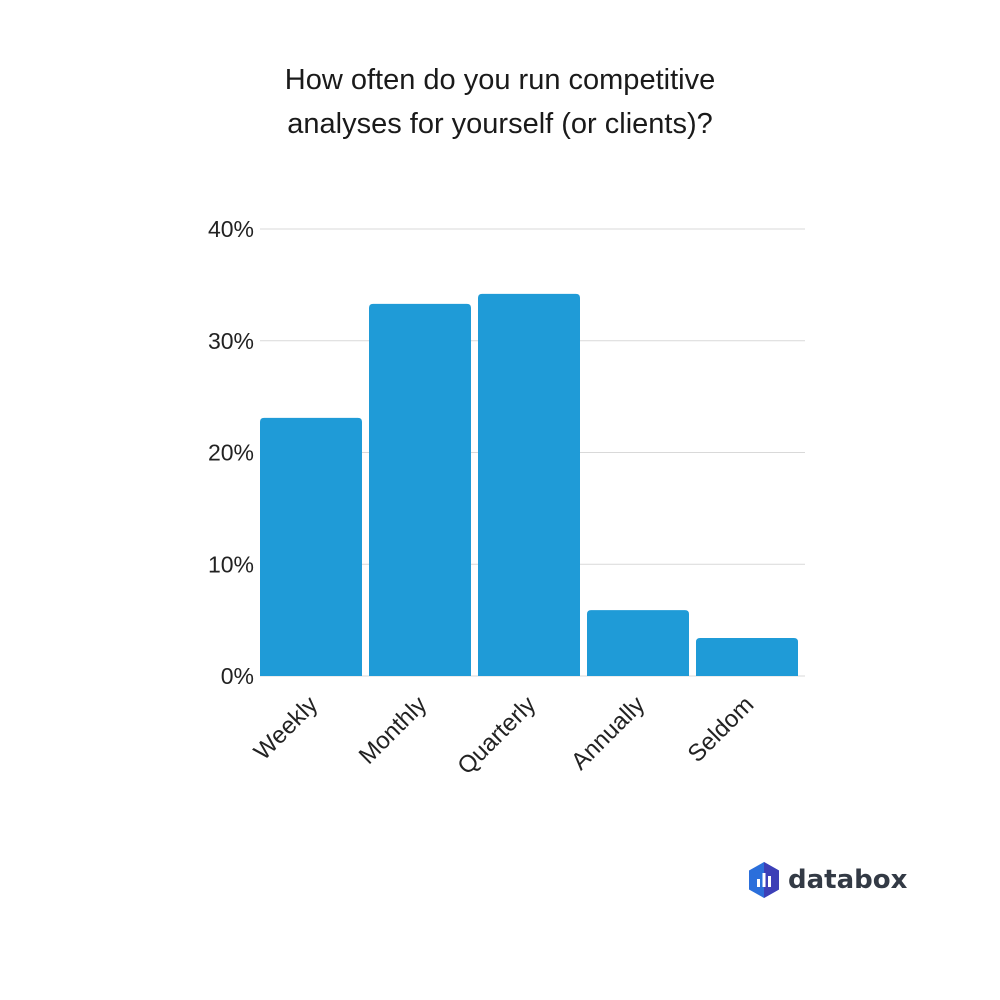 This screenshot has height=1000, width=1000. What do you see at coordinates (231, 453) in the screenshot?
I see `y-tick-label: 20%` at bounding box center [231, 453].